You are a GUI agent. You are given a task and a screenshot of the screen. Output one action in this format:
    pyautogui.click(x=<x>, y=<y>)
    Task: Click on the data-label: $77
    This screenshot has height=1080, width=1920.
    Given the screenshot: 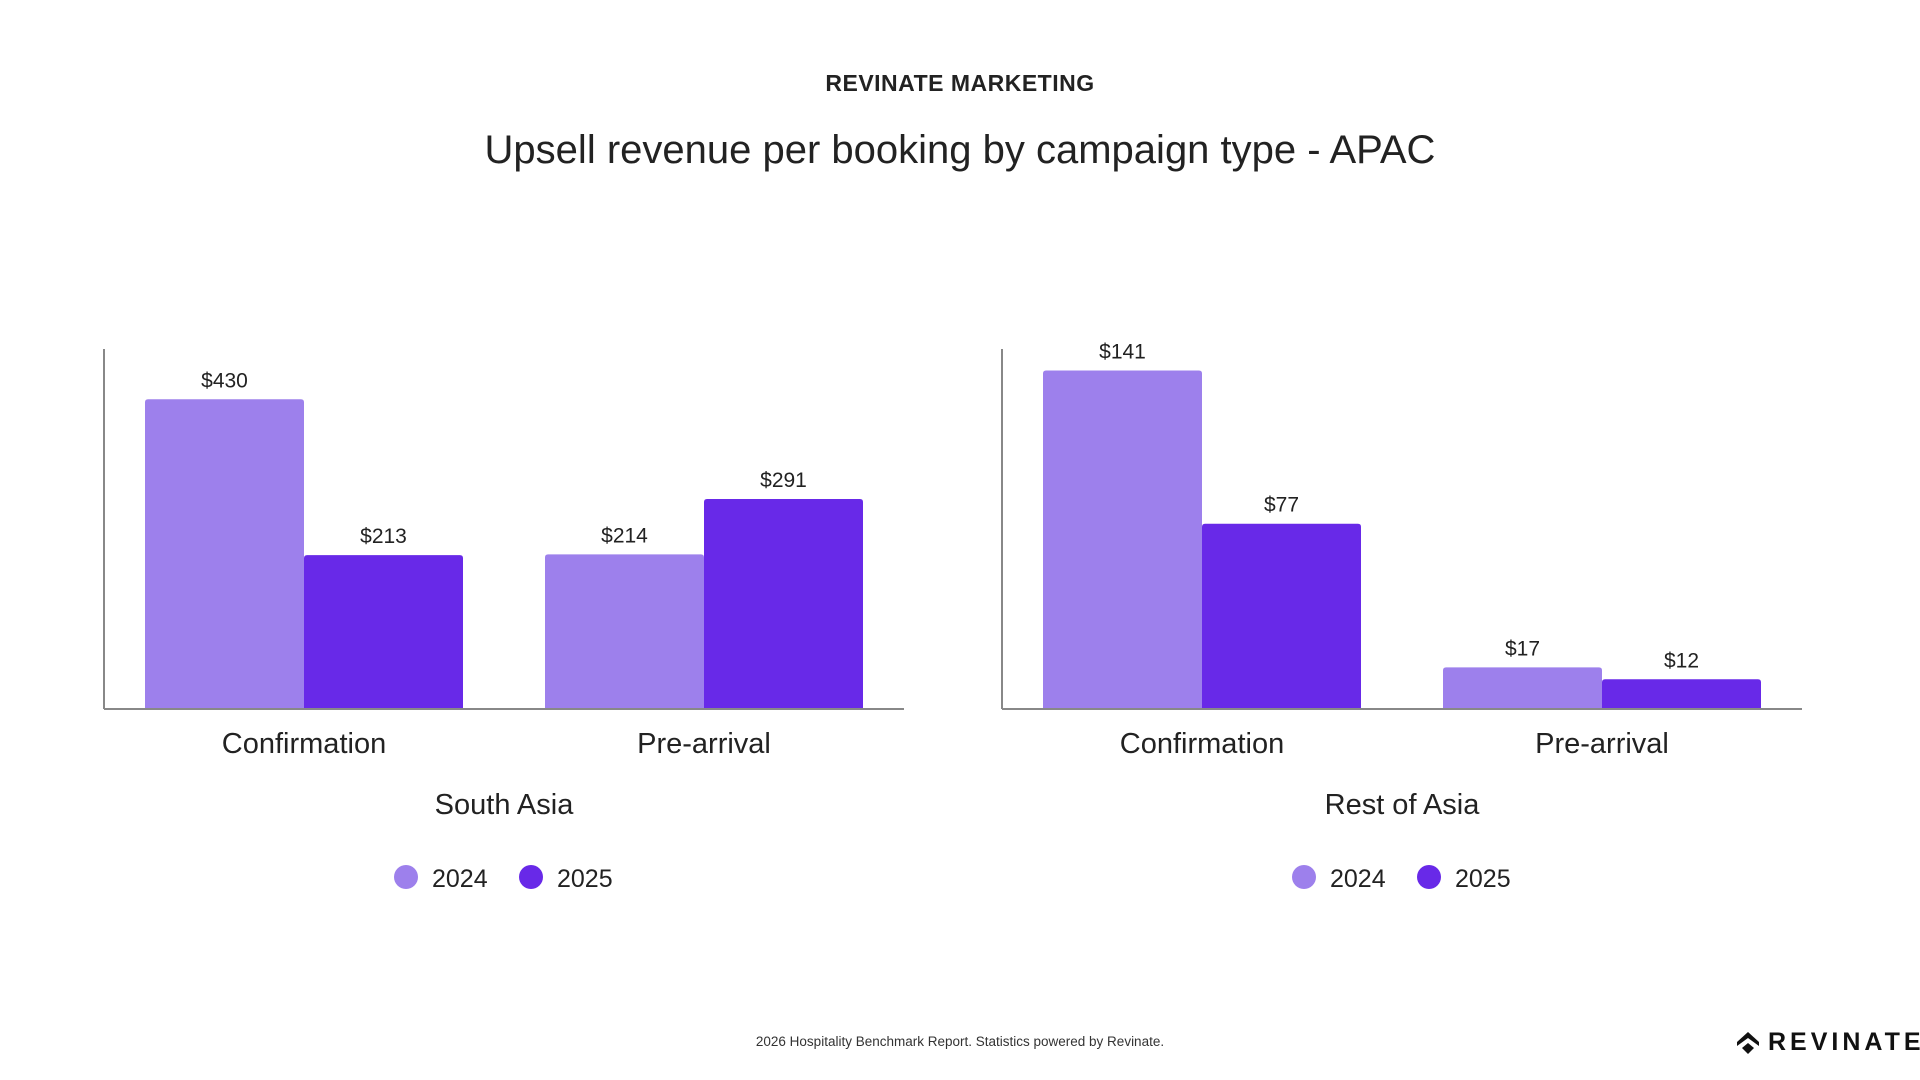 What is the action you would take?
    pyautogui.click(x=1281, y=505)
    